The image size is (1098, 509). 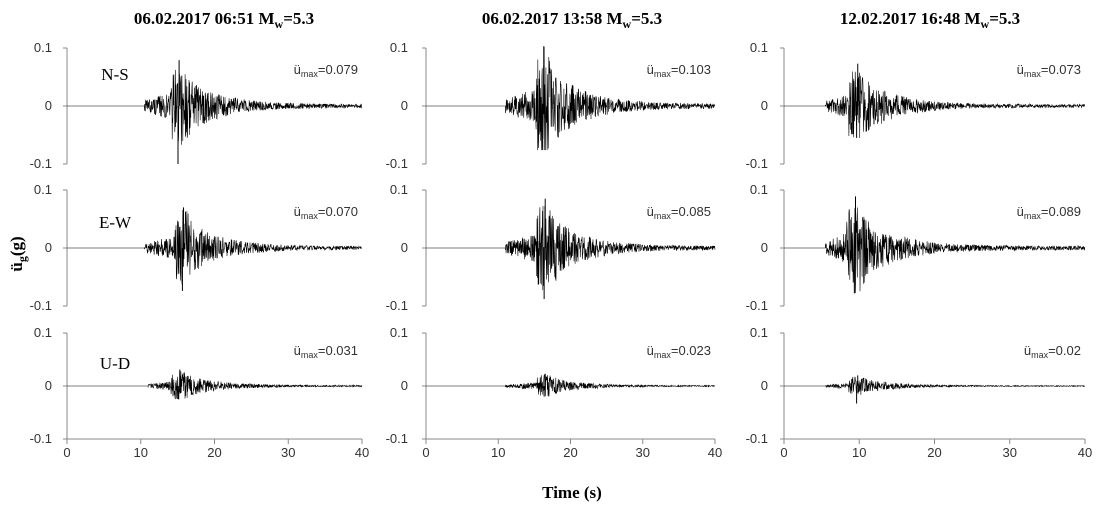 I want to click on peak-annotation: ümax=0.070, so click(x=326, y=212).